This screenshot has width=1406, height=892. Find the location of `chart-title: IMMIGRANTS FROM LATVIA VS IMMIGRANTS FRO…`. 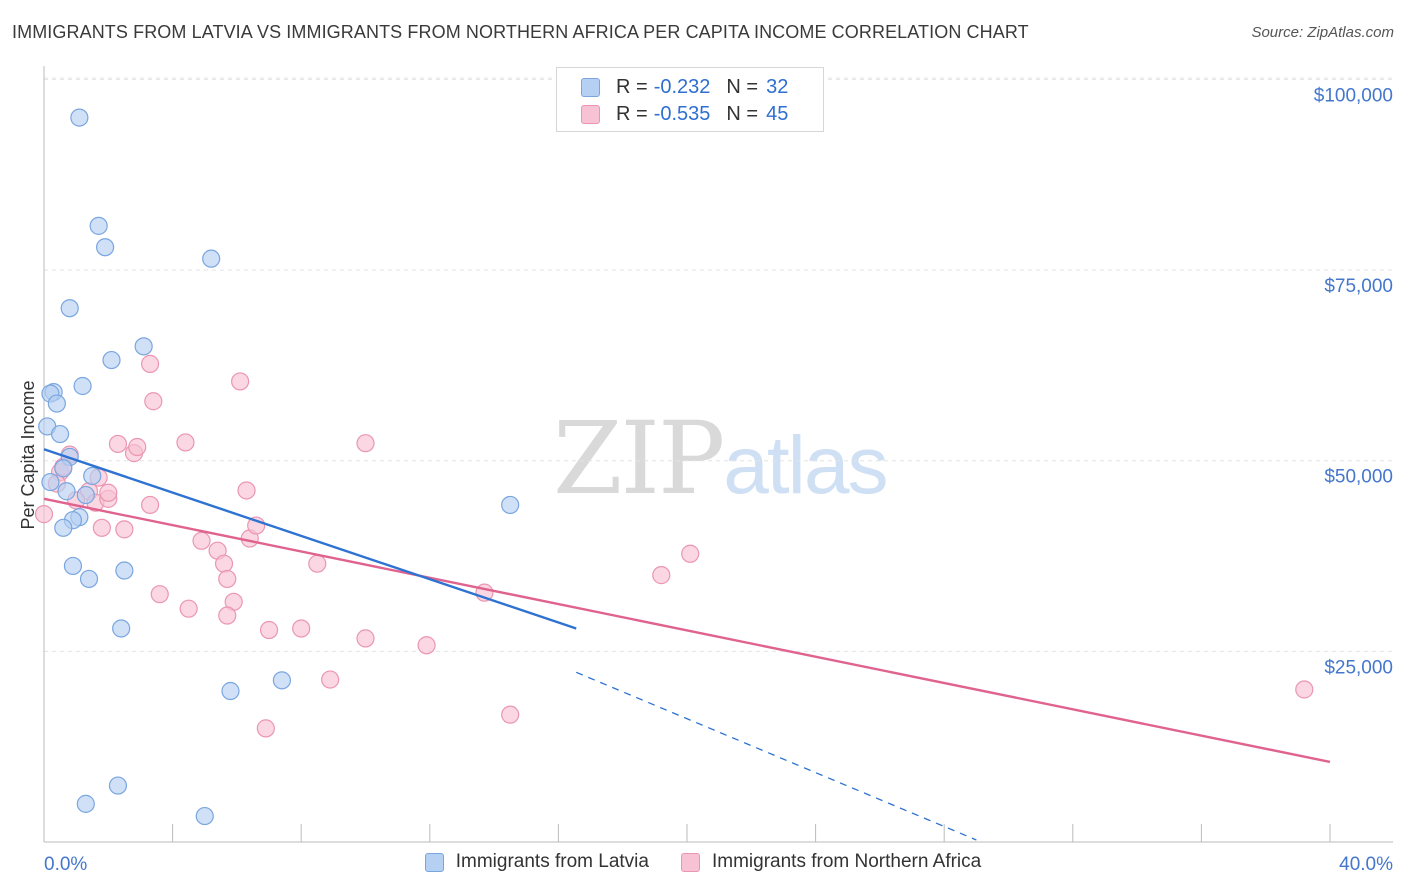

chart-title: IMMIGRANTS FROM LATVIA VS IMMIGRANTS FRO… is located at coordinates (520, 32).